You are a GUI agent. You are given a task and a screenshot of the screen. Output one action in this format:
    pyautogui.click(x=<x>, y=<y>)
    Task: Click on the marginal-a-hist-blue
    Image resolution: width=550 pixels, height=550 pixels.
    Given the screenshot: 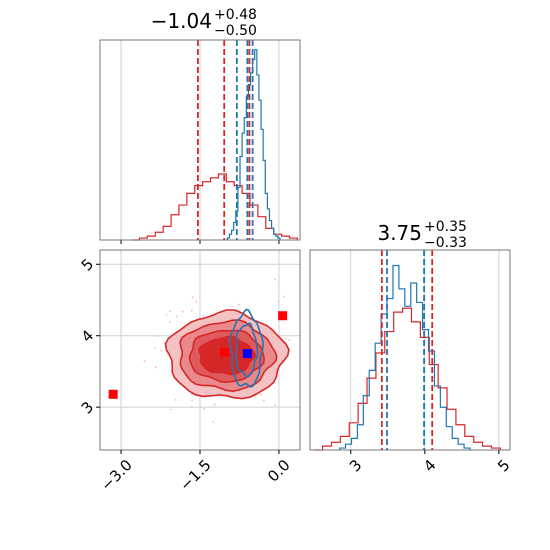 What is the action you would take?
    pyautogui.click(x=253, y=144)
    